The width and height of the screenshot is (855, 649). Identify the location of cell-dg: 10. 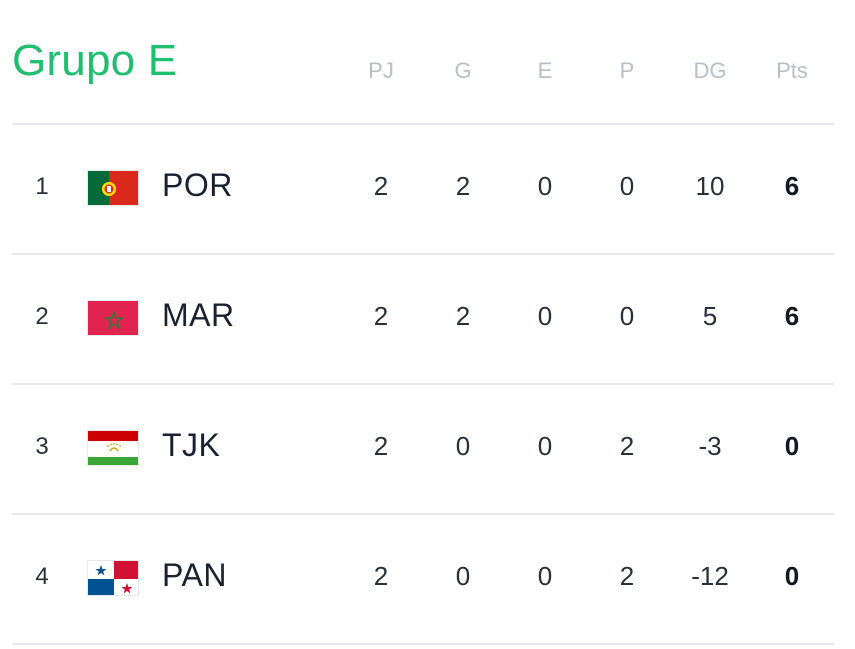
(710, 186).